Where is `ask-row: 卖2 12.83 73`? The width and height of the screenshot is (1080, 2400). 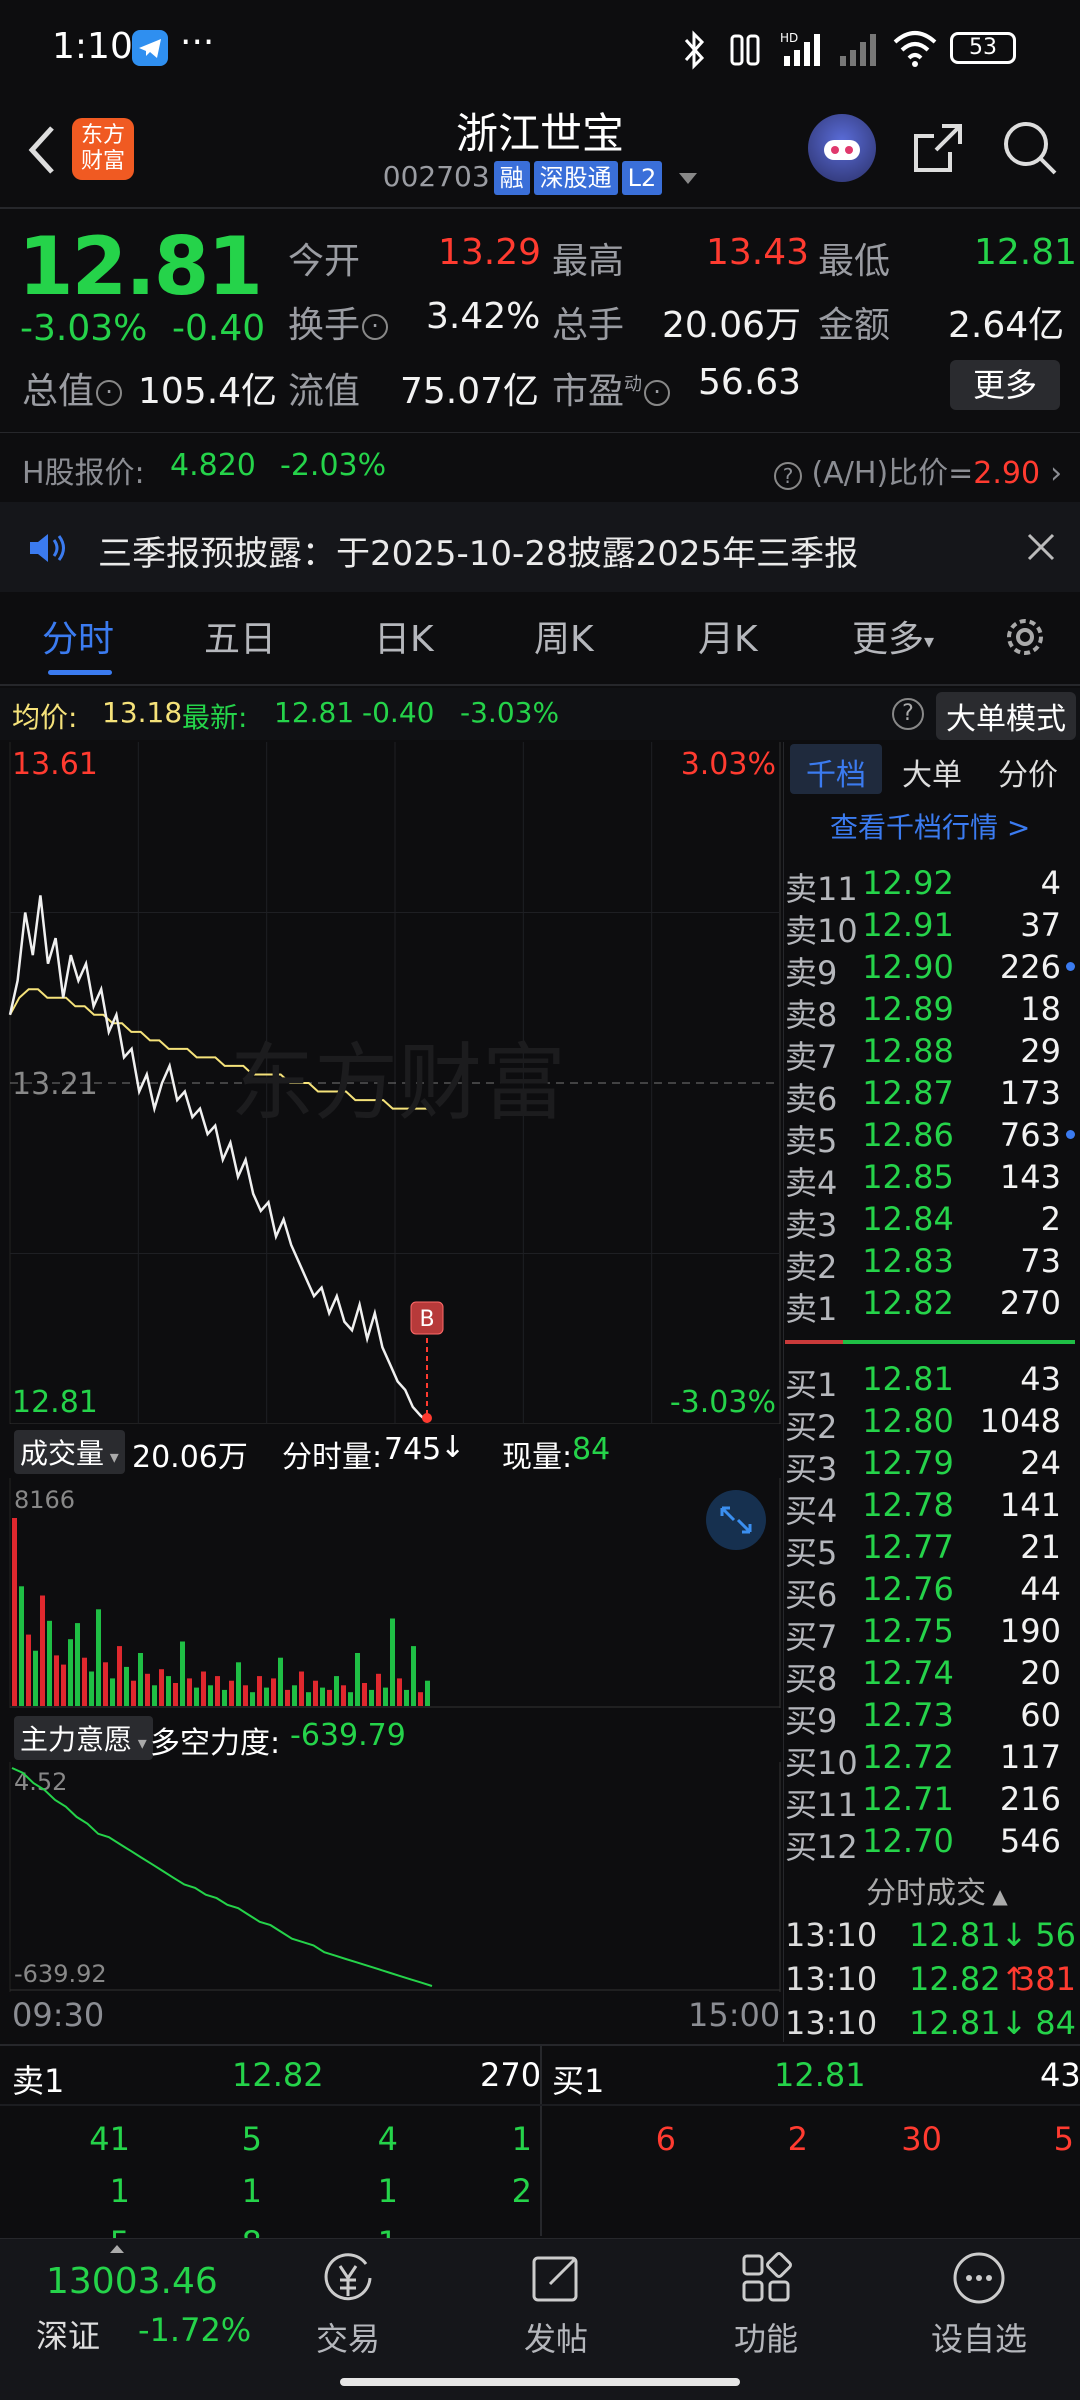 ask-row: 卖2 12.83 73 is located at coordinates (929, 1264).